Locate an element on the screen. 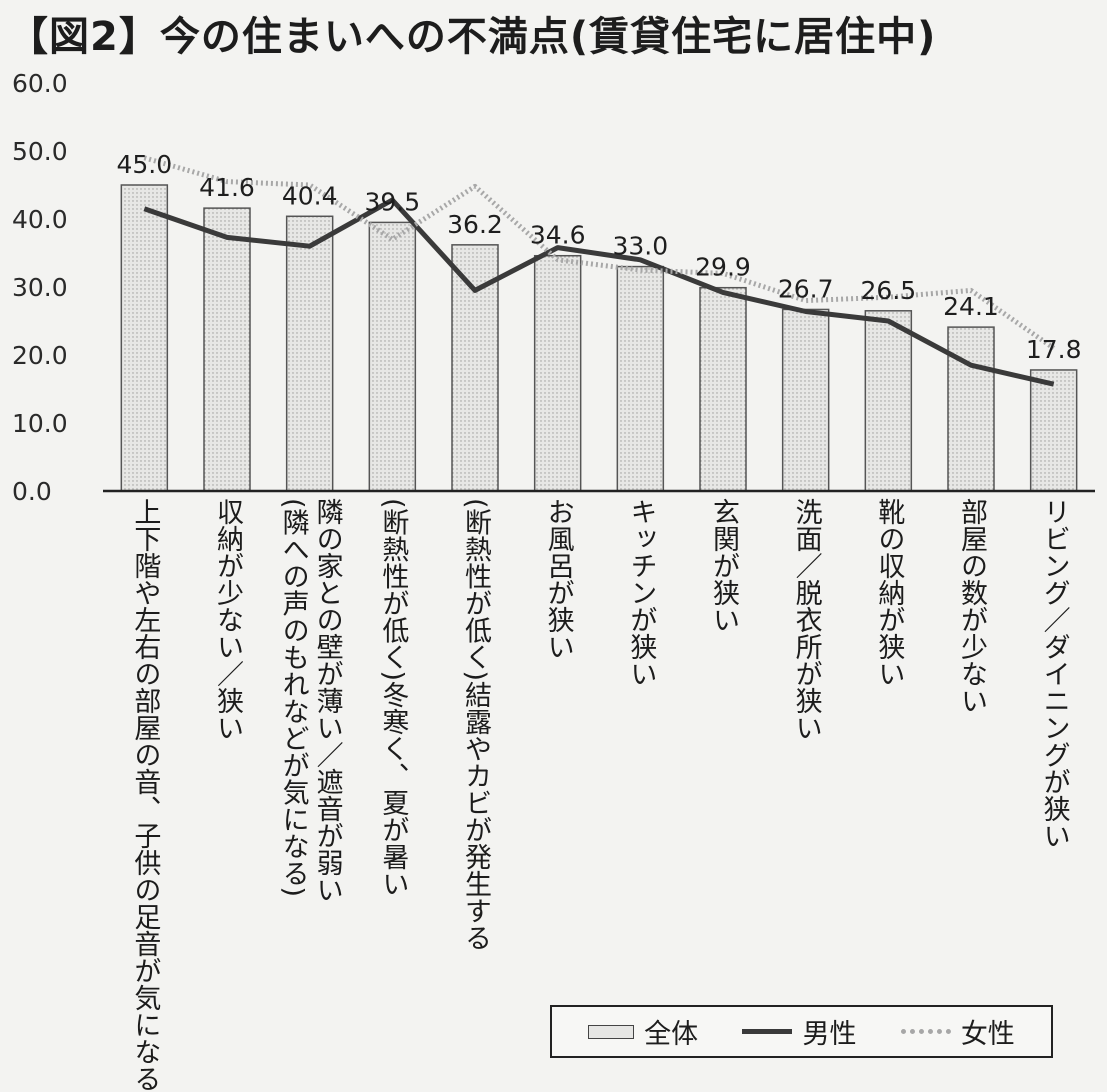 This screenshot has height=1092, width=1107. men-line is located at coordinates (599, 292).